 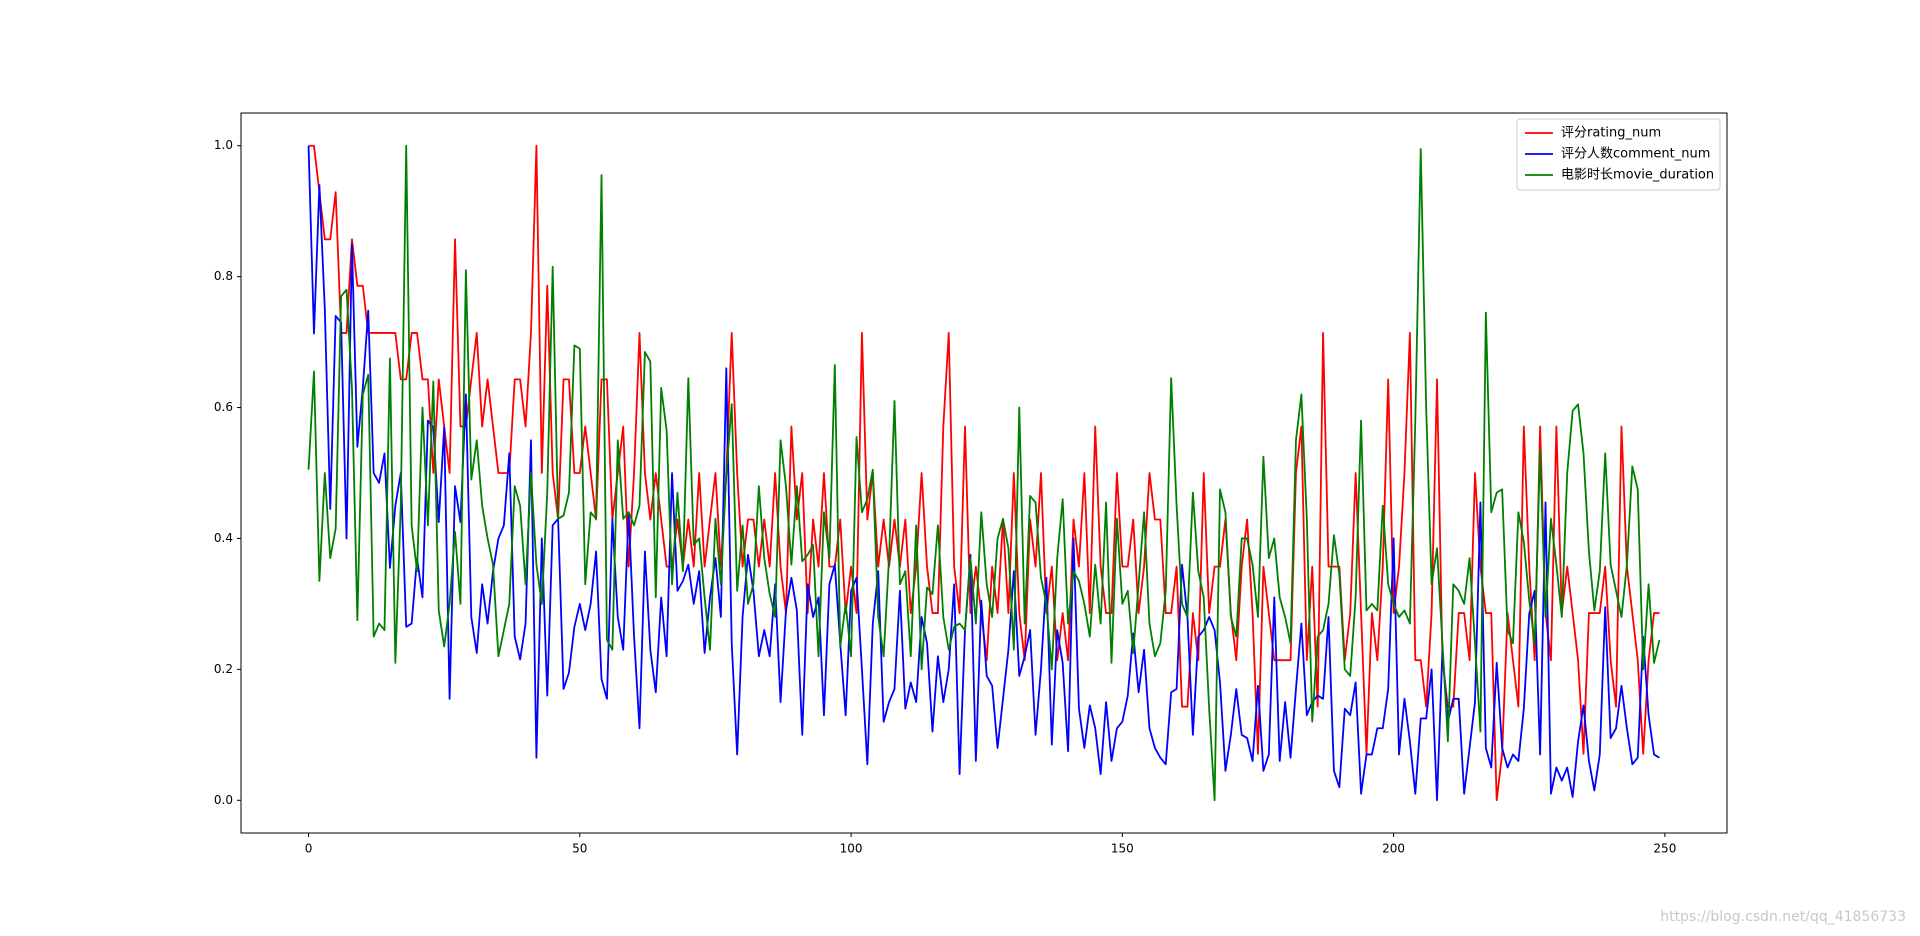 I want to click on x-tick-label: 50, so click(x=579, y=849).